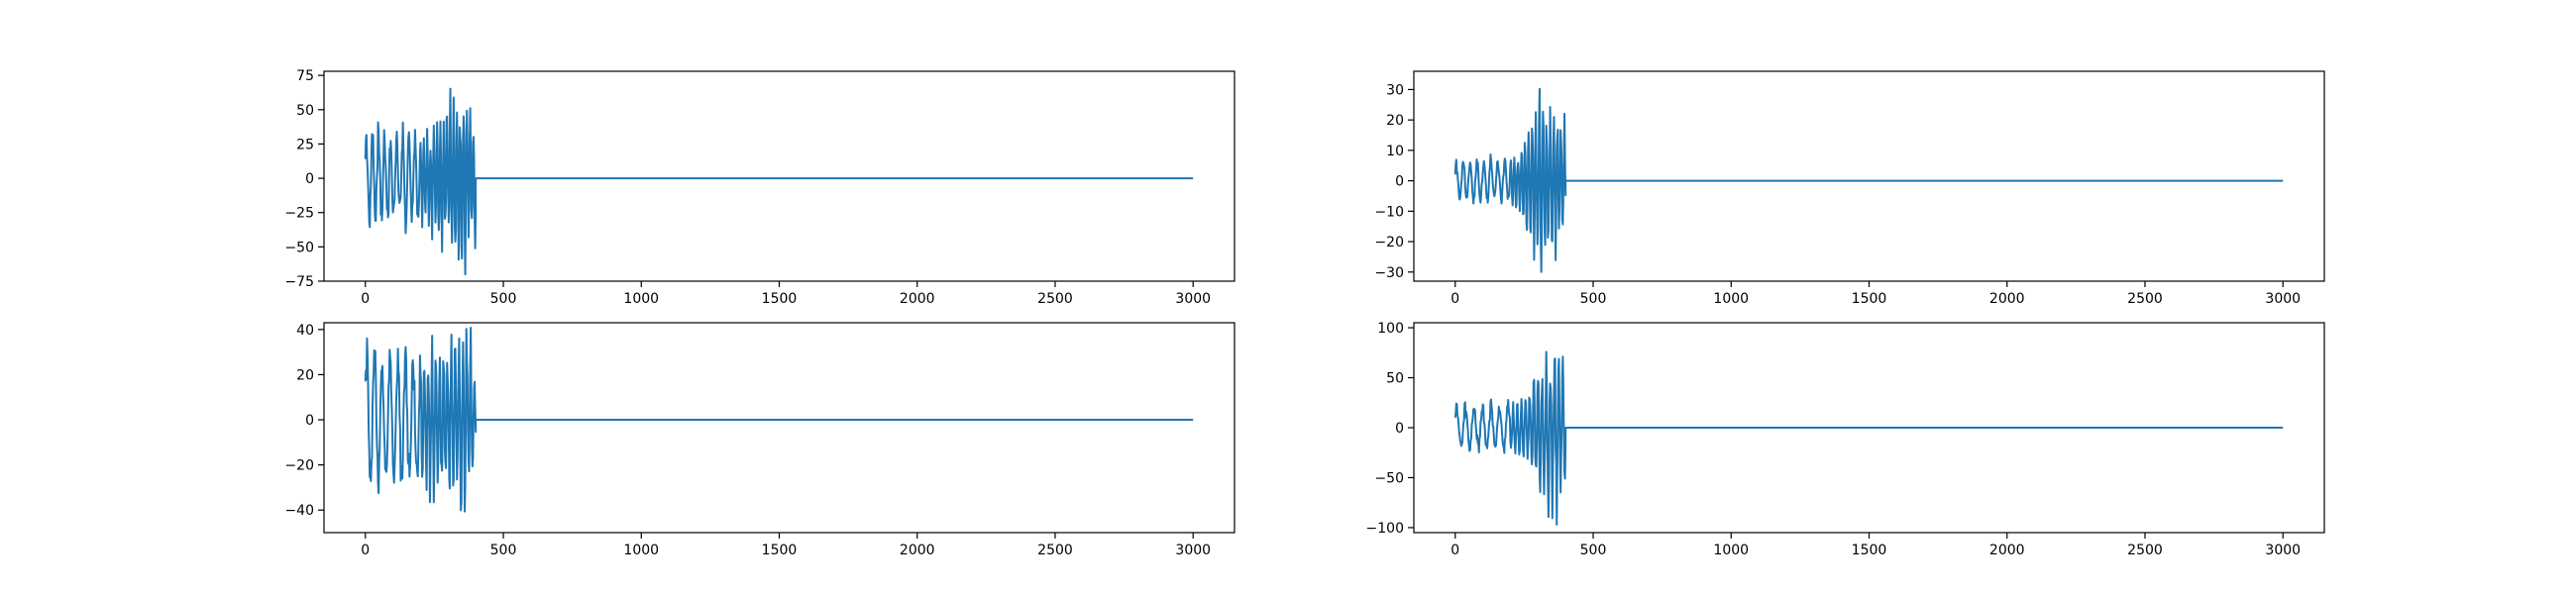  What do you see at coordinates (1390, 329) in the screenshot?
I see `y-tick-label: 100` at bounding box center [1390, 329].